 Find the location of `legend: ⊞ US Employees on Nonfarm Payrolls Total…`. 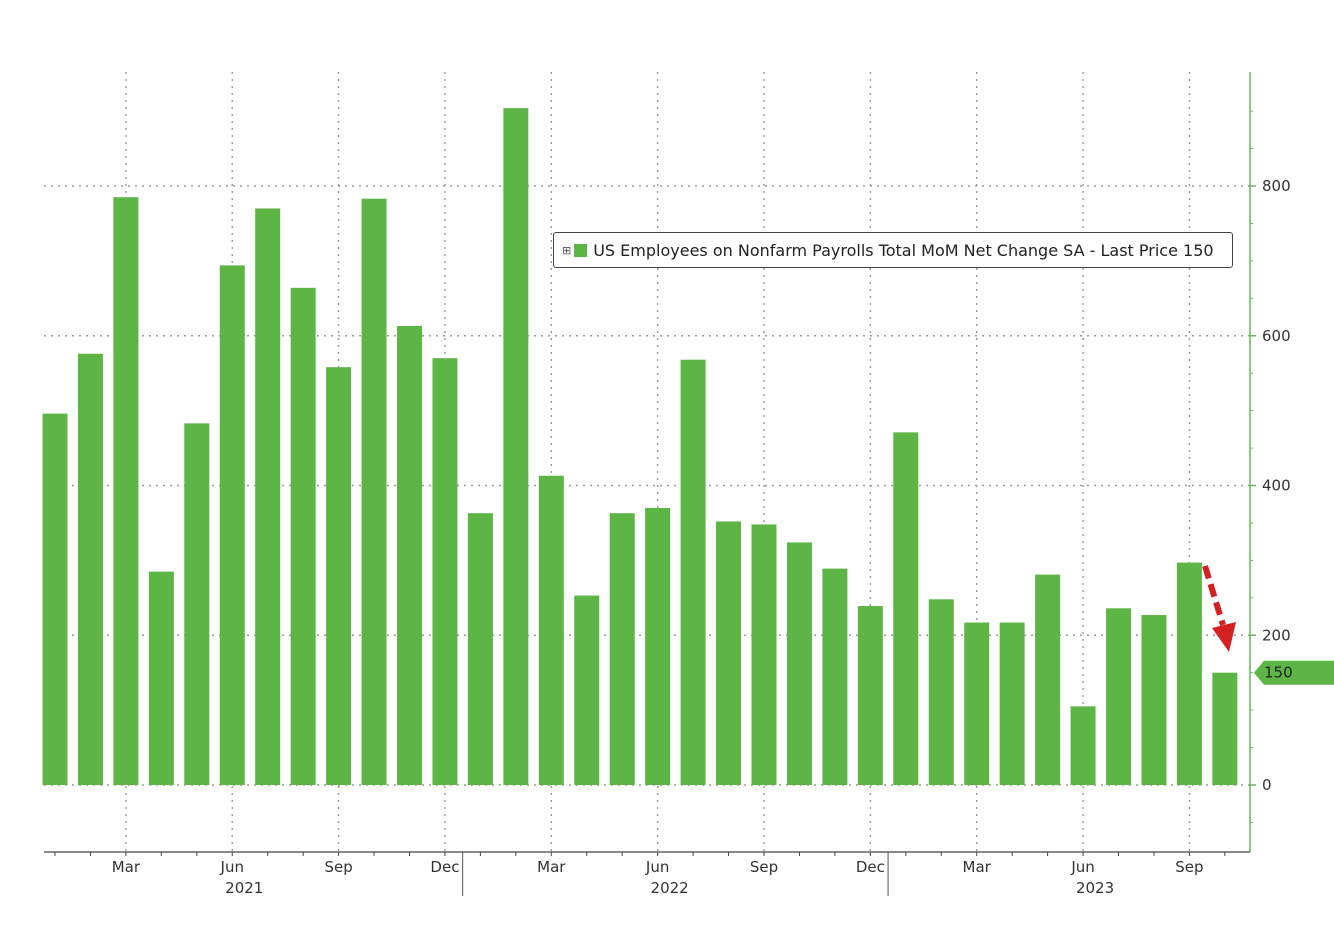

legend: ⊞ US Employees on Nonfarm Payrolls Total… is located at coordinates (893, 250).